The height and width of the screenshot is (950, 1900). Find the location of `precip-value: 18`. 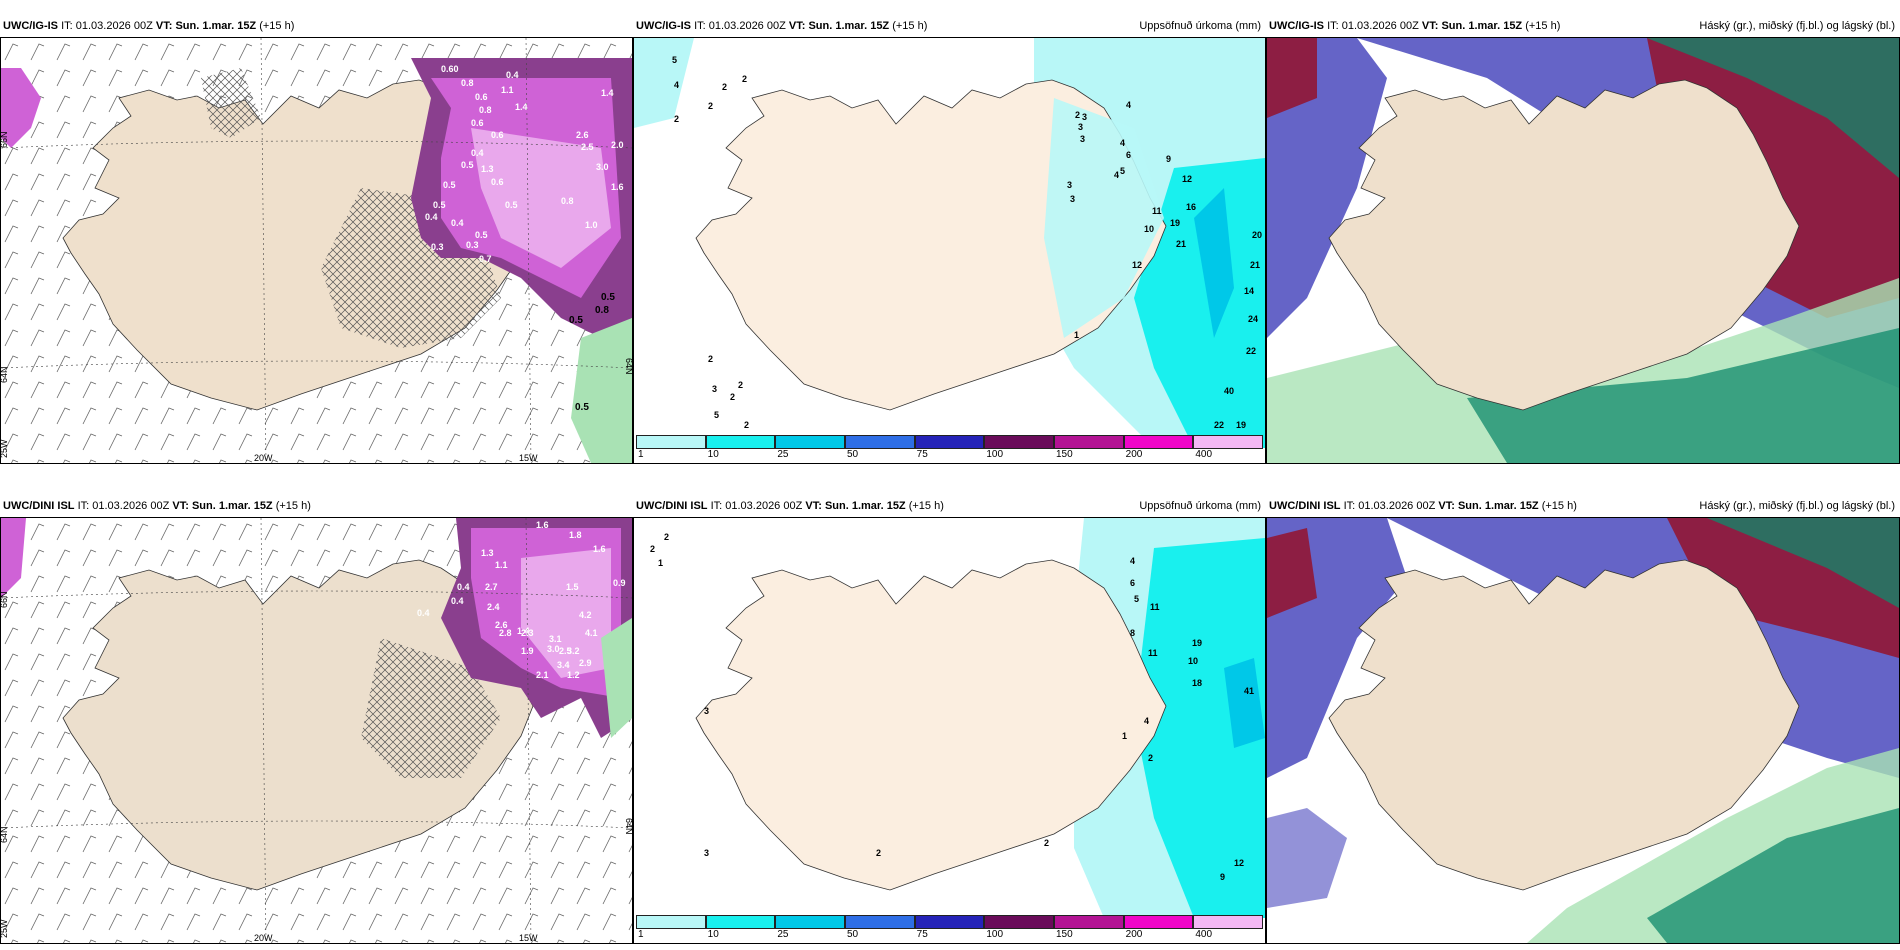

precip-value: 18 is located at coordinates (1197, 683).